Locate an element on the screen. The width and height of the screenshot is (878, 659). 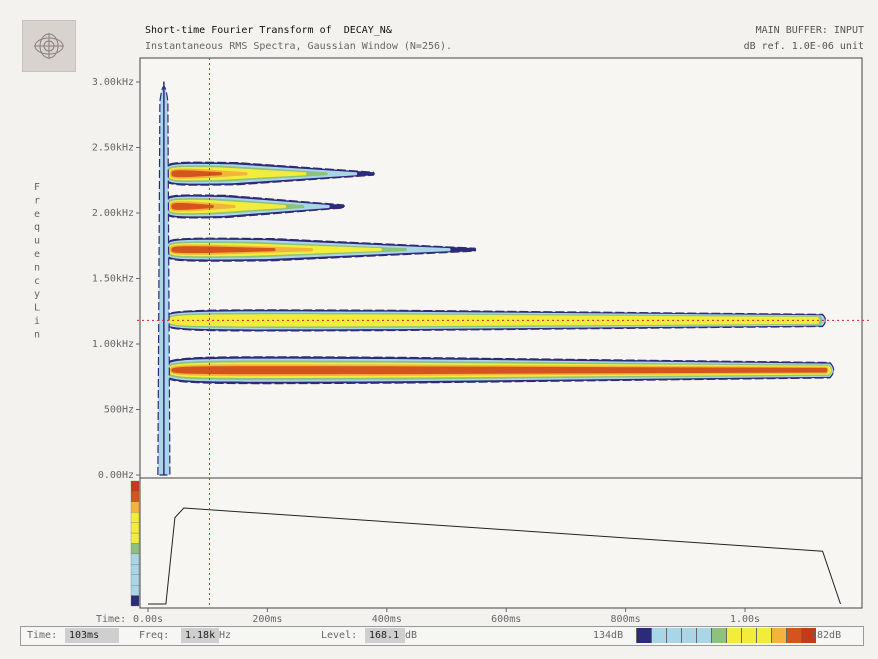
y-tick-label: 1.00kHz is located at coordinates (113, 344).